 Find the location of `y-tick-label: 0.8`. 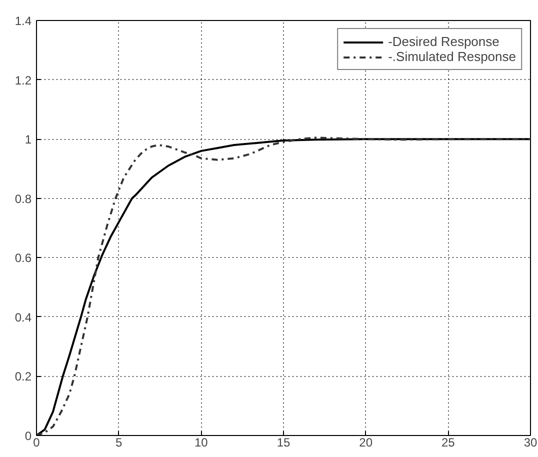

y-tick-label: 0.8 is located at coordinates (23, 199).